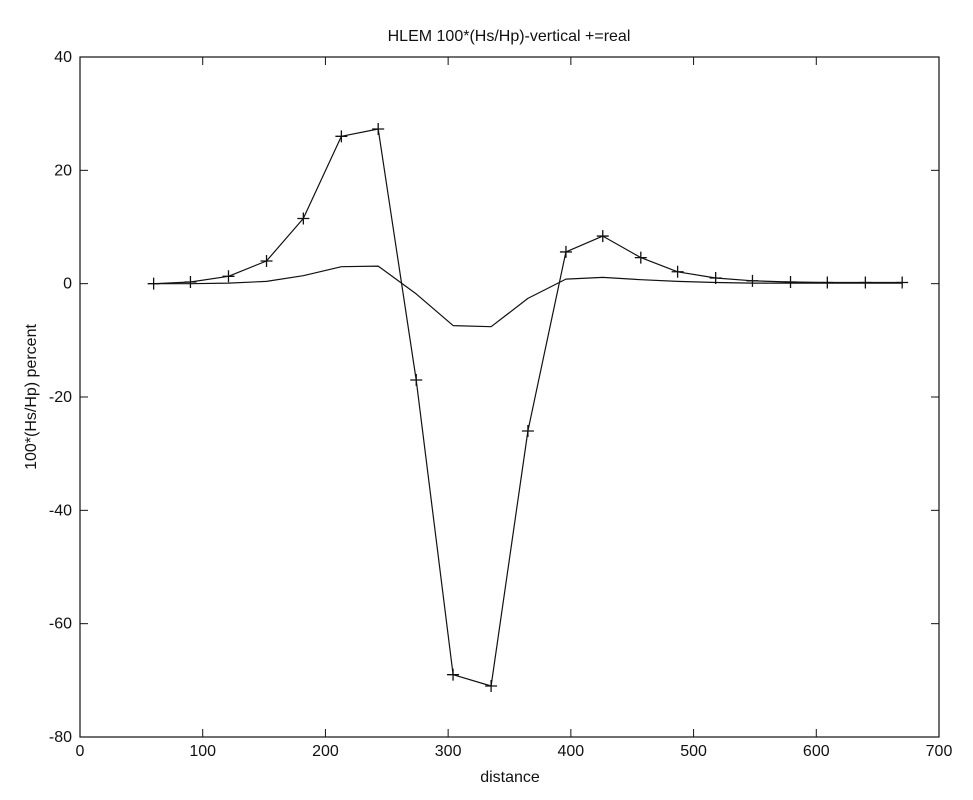 The height and width of the screenshot is (800, 973). Describe the element at coordinates (60, 510) in the screenshot. I see `y-tick-label: -40` at that location.